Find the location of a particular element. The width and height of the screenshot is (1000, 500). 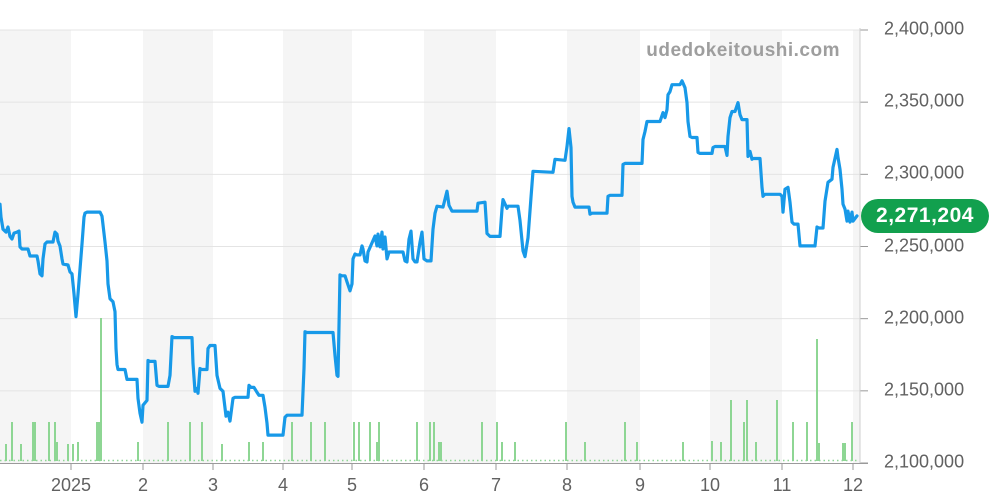

x-axis-label: 3 is located at coordinates (213, 485).